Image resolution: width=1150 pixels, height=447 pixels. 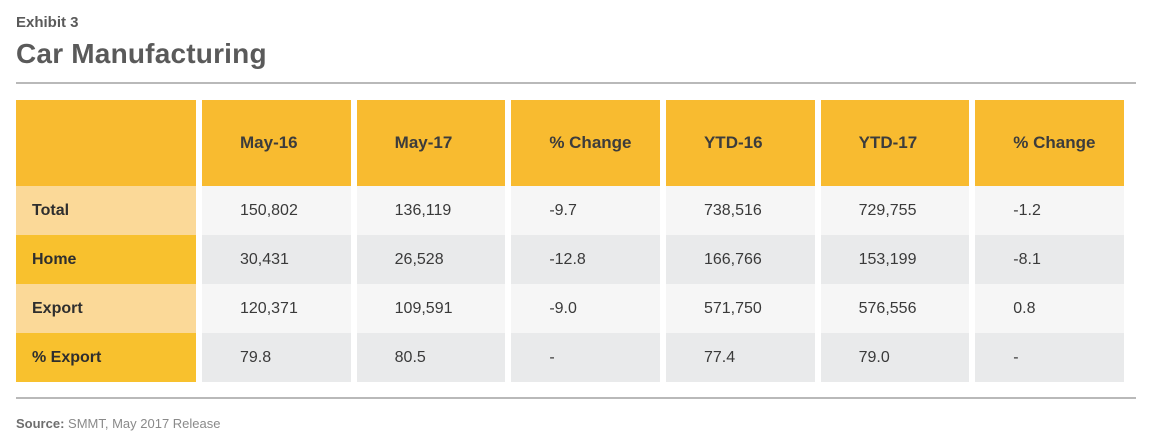 I want to click on column-header-ytd-16: YTD-16, so click(x=740, y=143).